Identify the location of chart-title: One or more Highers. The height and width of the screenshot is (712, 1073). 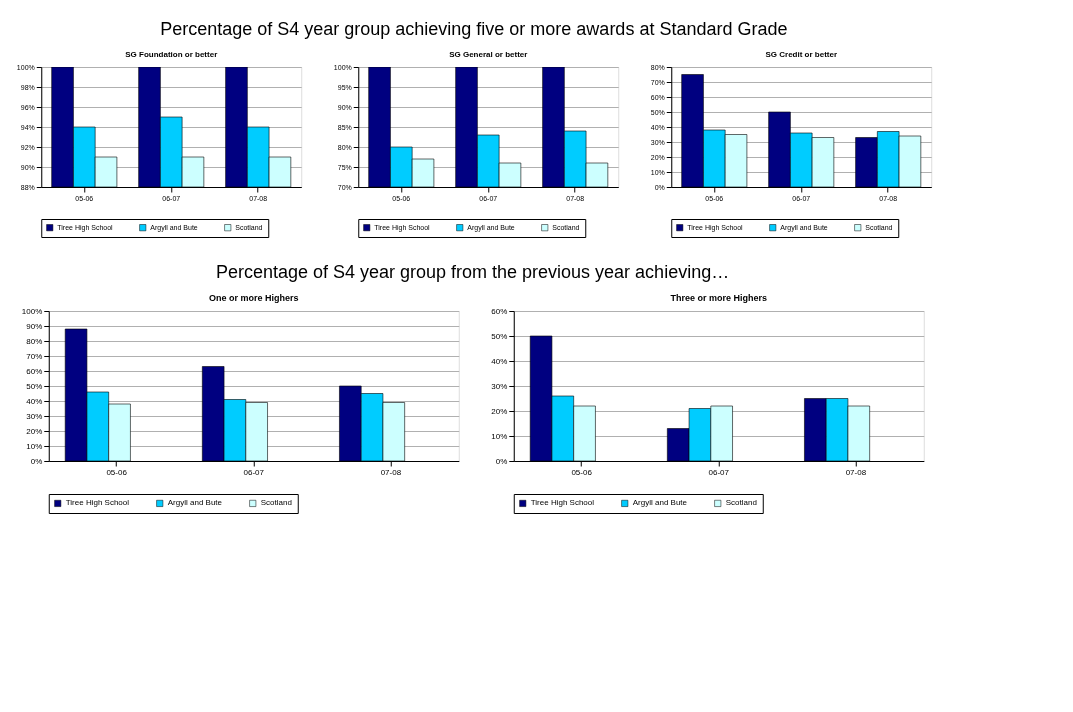
(253, 298).